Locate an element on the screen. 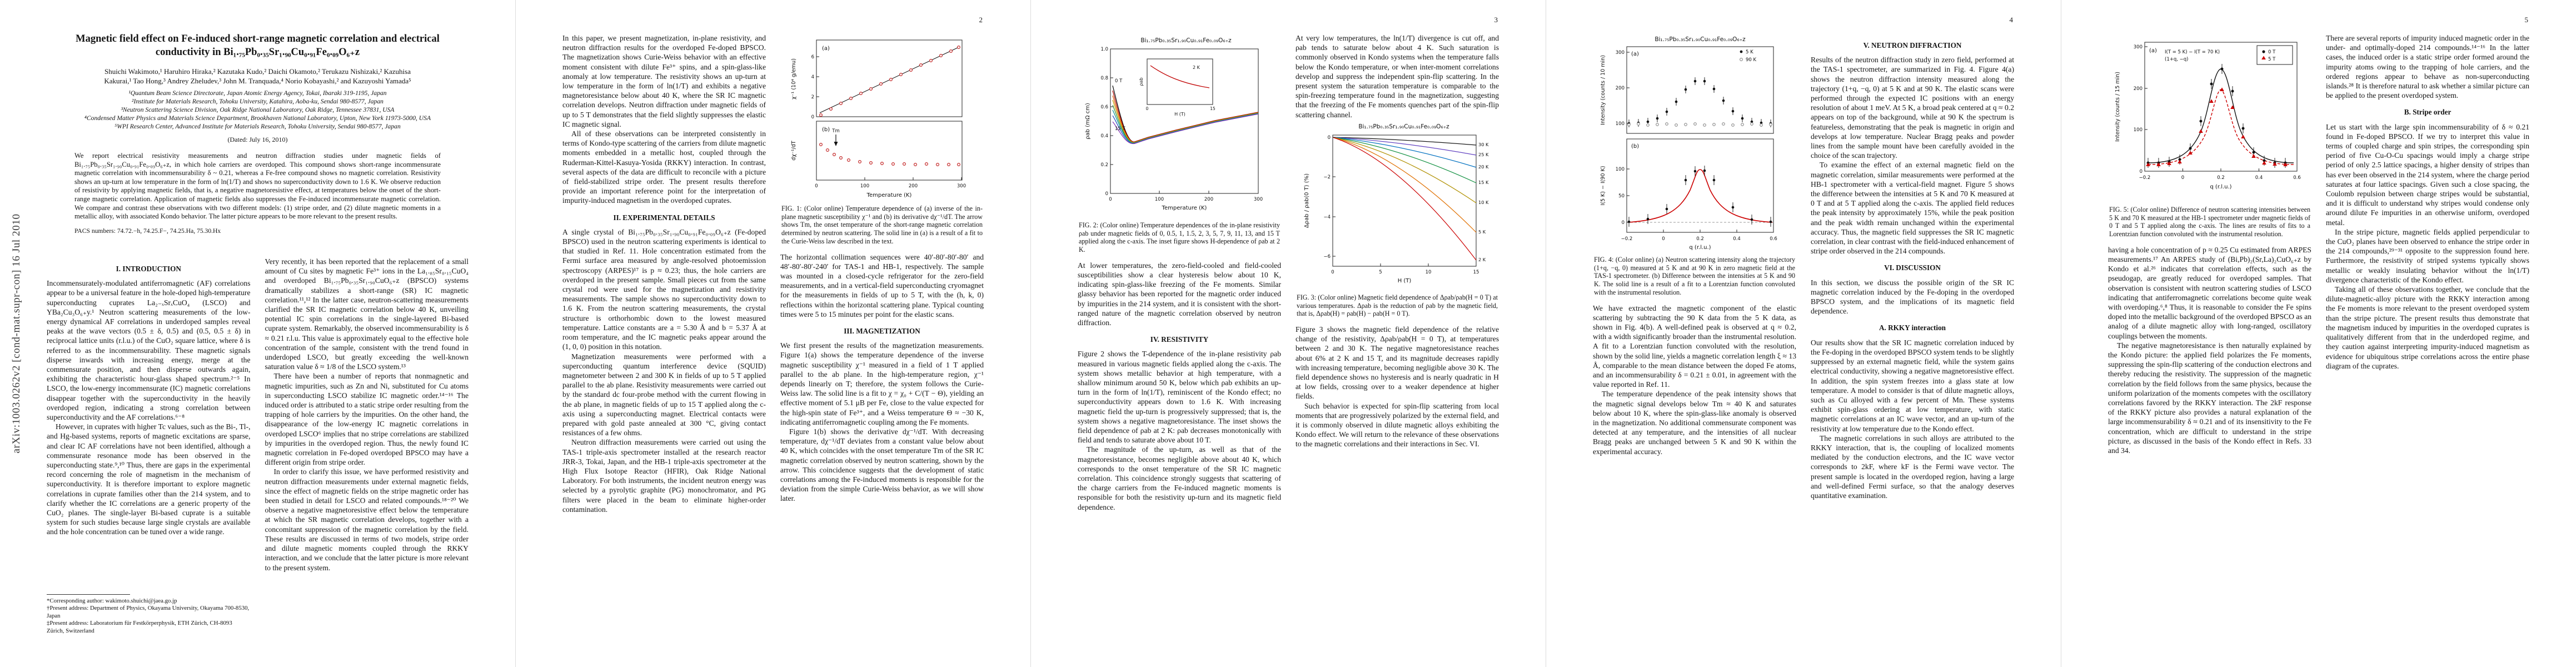 This screenshot has width=2576, height=667. section-heading: I. INTRODUCTION is located at coordinates (148, 269).